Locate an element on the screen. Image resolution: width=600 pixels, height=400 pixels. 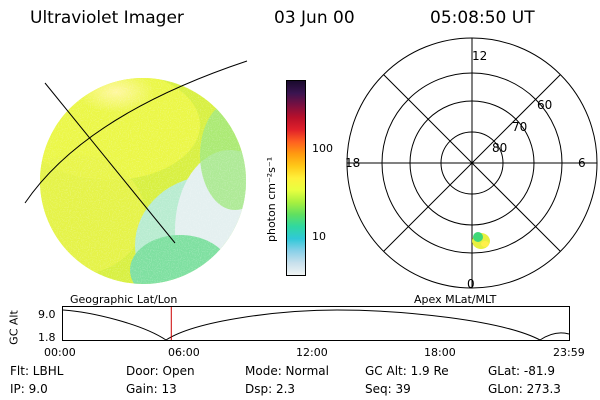
geographic-label: Geographic Lat/Lon is located at coordinates (124, 299).